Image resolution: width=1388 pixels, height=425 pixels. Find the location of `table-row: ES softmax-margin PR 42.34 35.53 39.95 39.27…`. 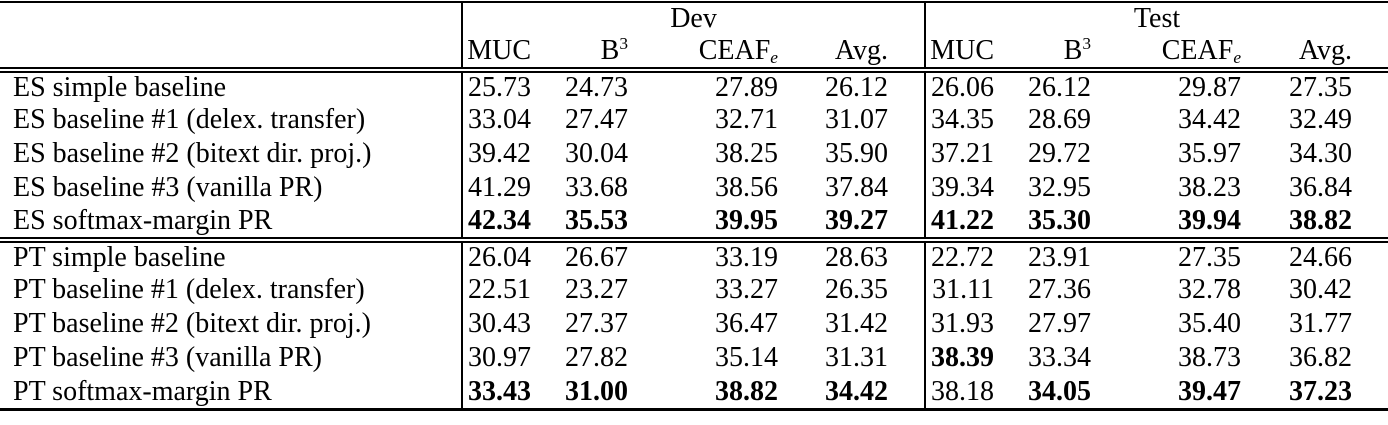

table-row: ES softmax-margin PR 42.34 35.53 39.95 39.27… is located at coordinates (694, 222).